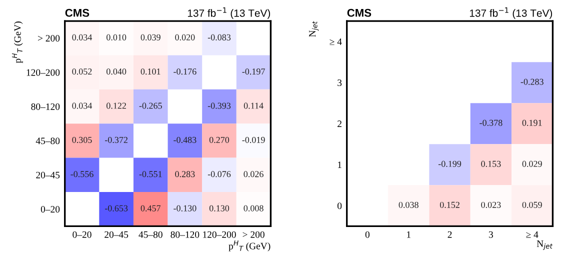 The image size is (564, 263). I want to click on data-label: -0.265, so click(150, 105).